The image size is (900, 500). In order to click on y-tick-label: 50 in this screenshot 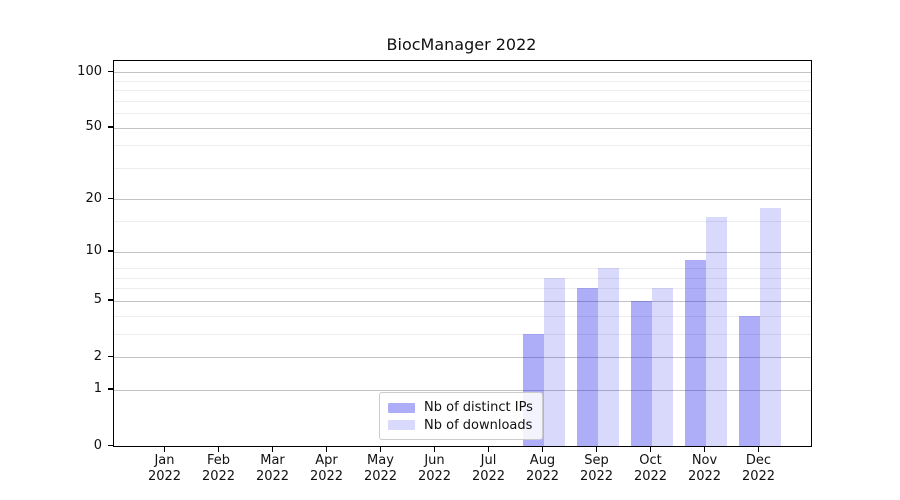, I will do `click(93, 127)`.